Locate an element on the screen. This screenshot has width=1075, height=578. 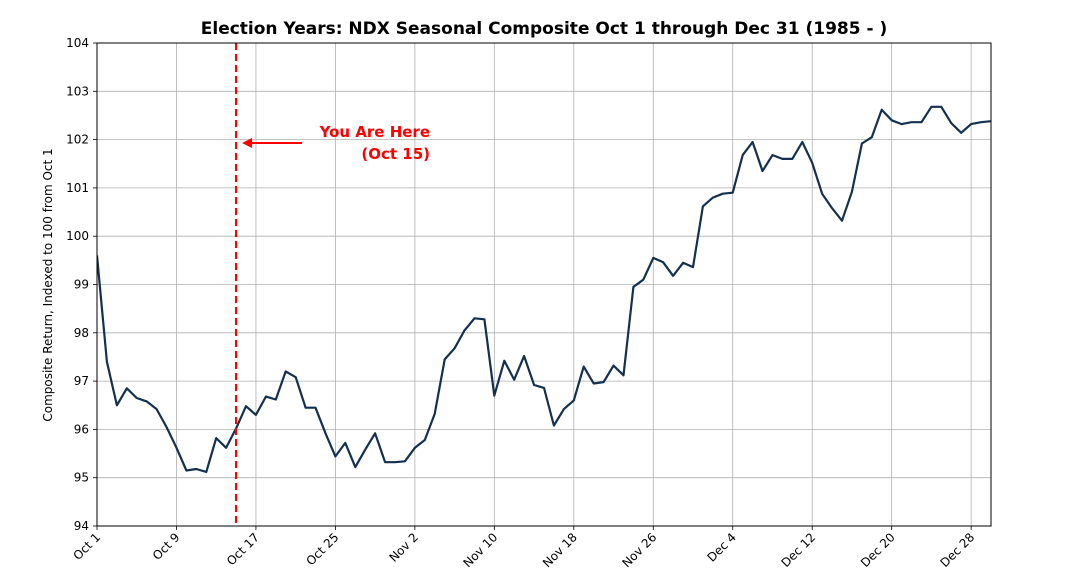
x-tick-label: Oct 9 is located at coordinates (166, 546).